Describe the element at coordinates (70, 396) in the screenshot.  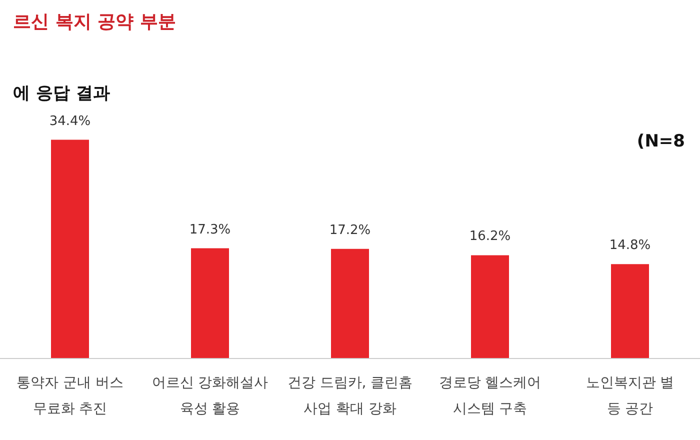
I see `x-tick-label: 통약자 군내 버스 무료화 추진` at that location.